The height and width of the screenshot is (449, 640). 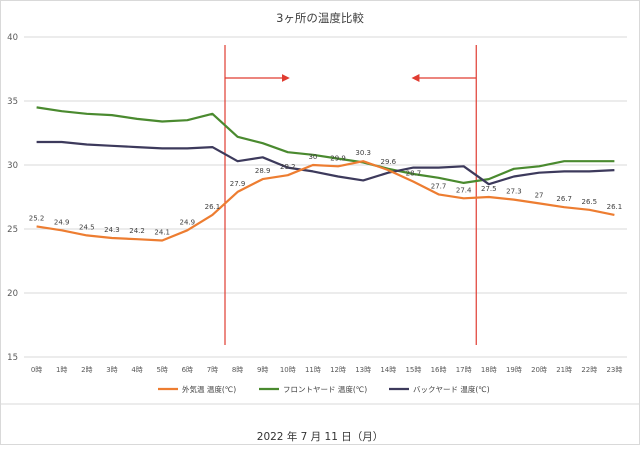 I want to click on data-label: 27.7, so click(x=439, y=186).